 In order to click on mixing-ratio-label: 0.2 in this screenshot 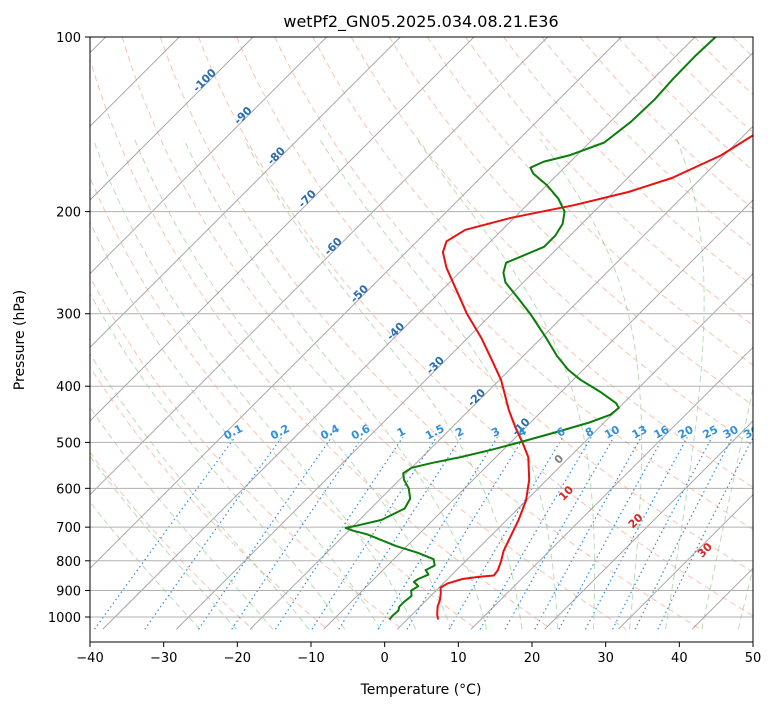, I will do `click(279, 432)`.